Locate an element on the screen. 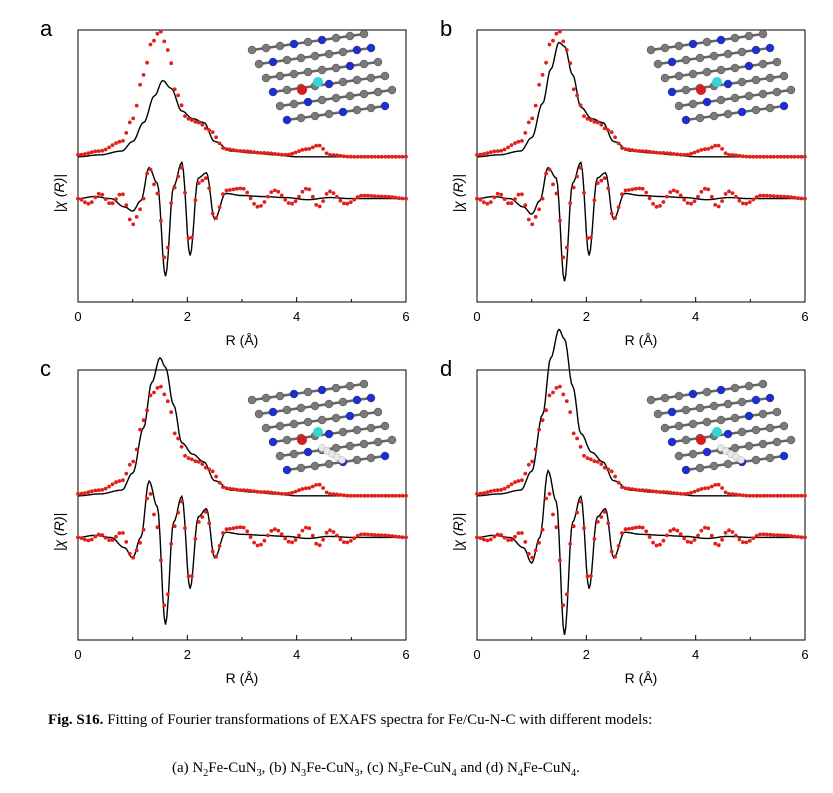 The image size is (833, 793). x-tick-label: 4 is located at coordinates (695, 316).